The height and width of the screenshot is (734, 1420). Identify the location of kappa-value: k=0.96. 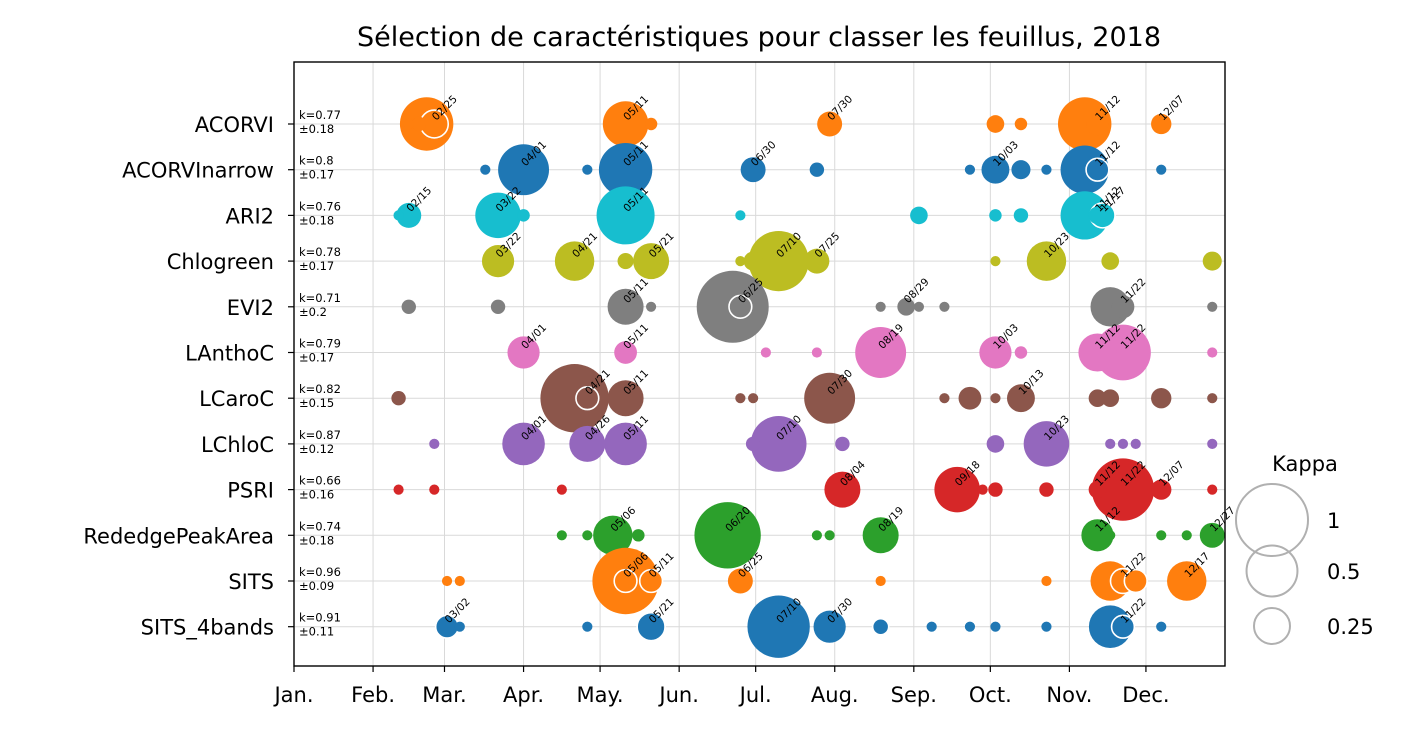
(320, 572).